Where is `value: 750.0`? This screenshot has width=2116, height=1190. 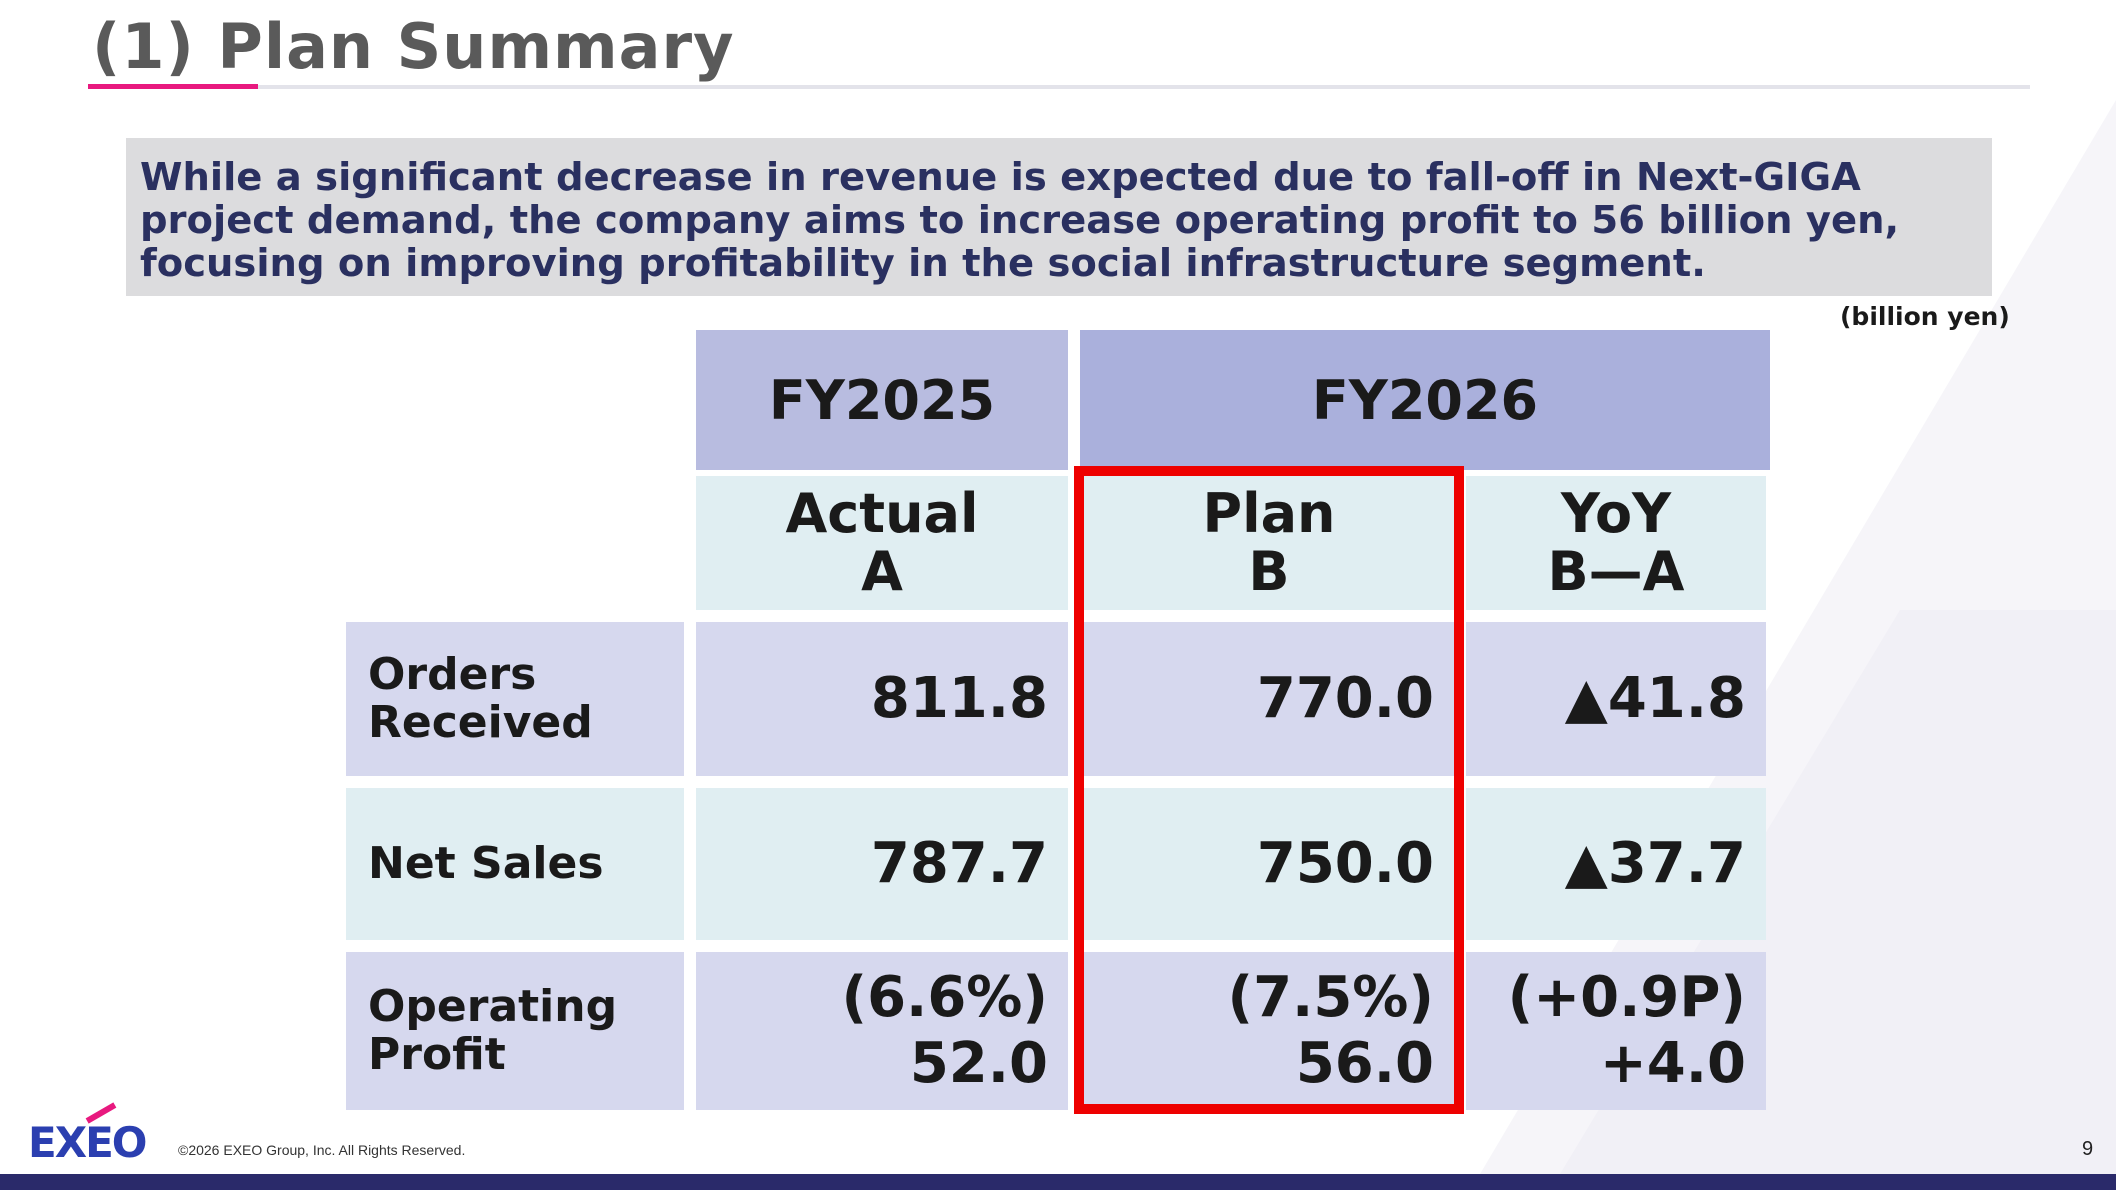
value: 750.0 is located at coordinates (1345, 863).